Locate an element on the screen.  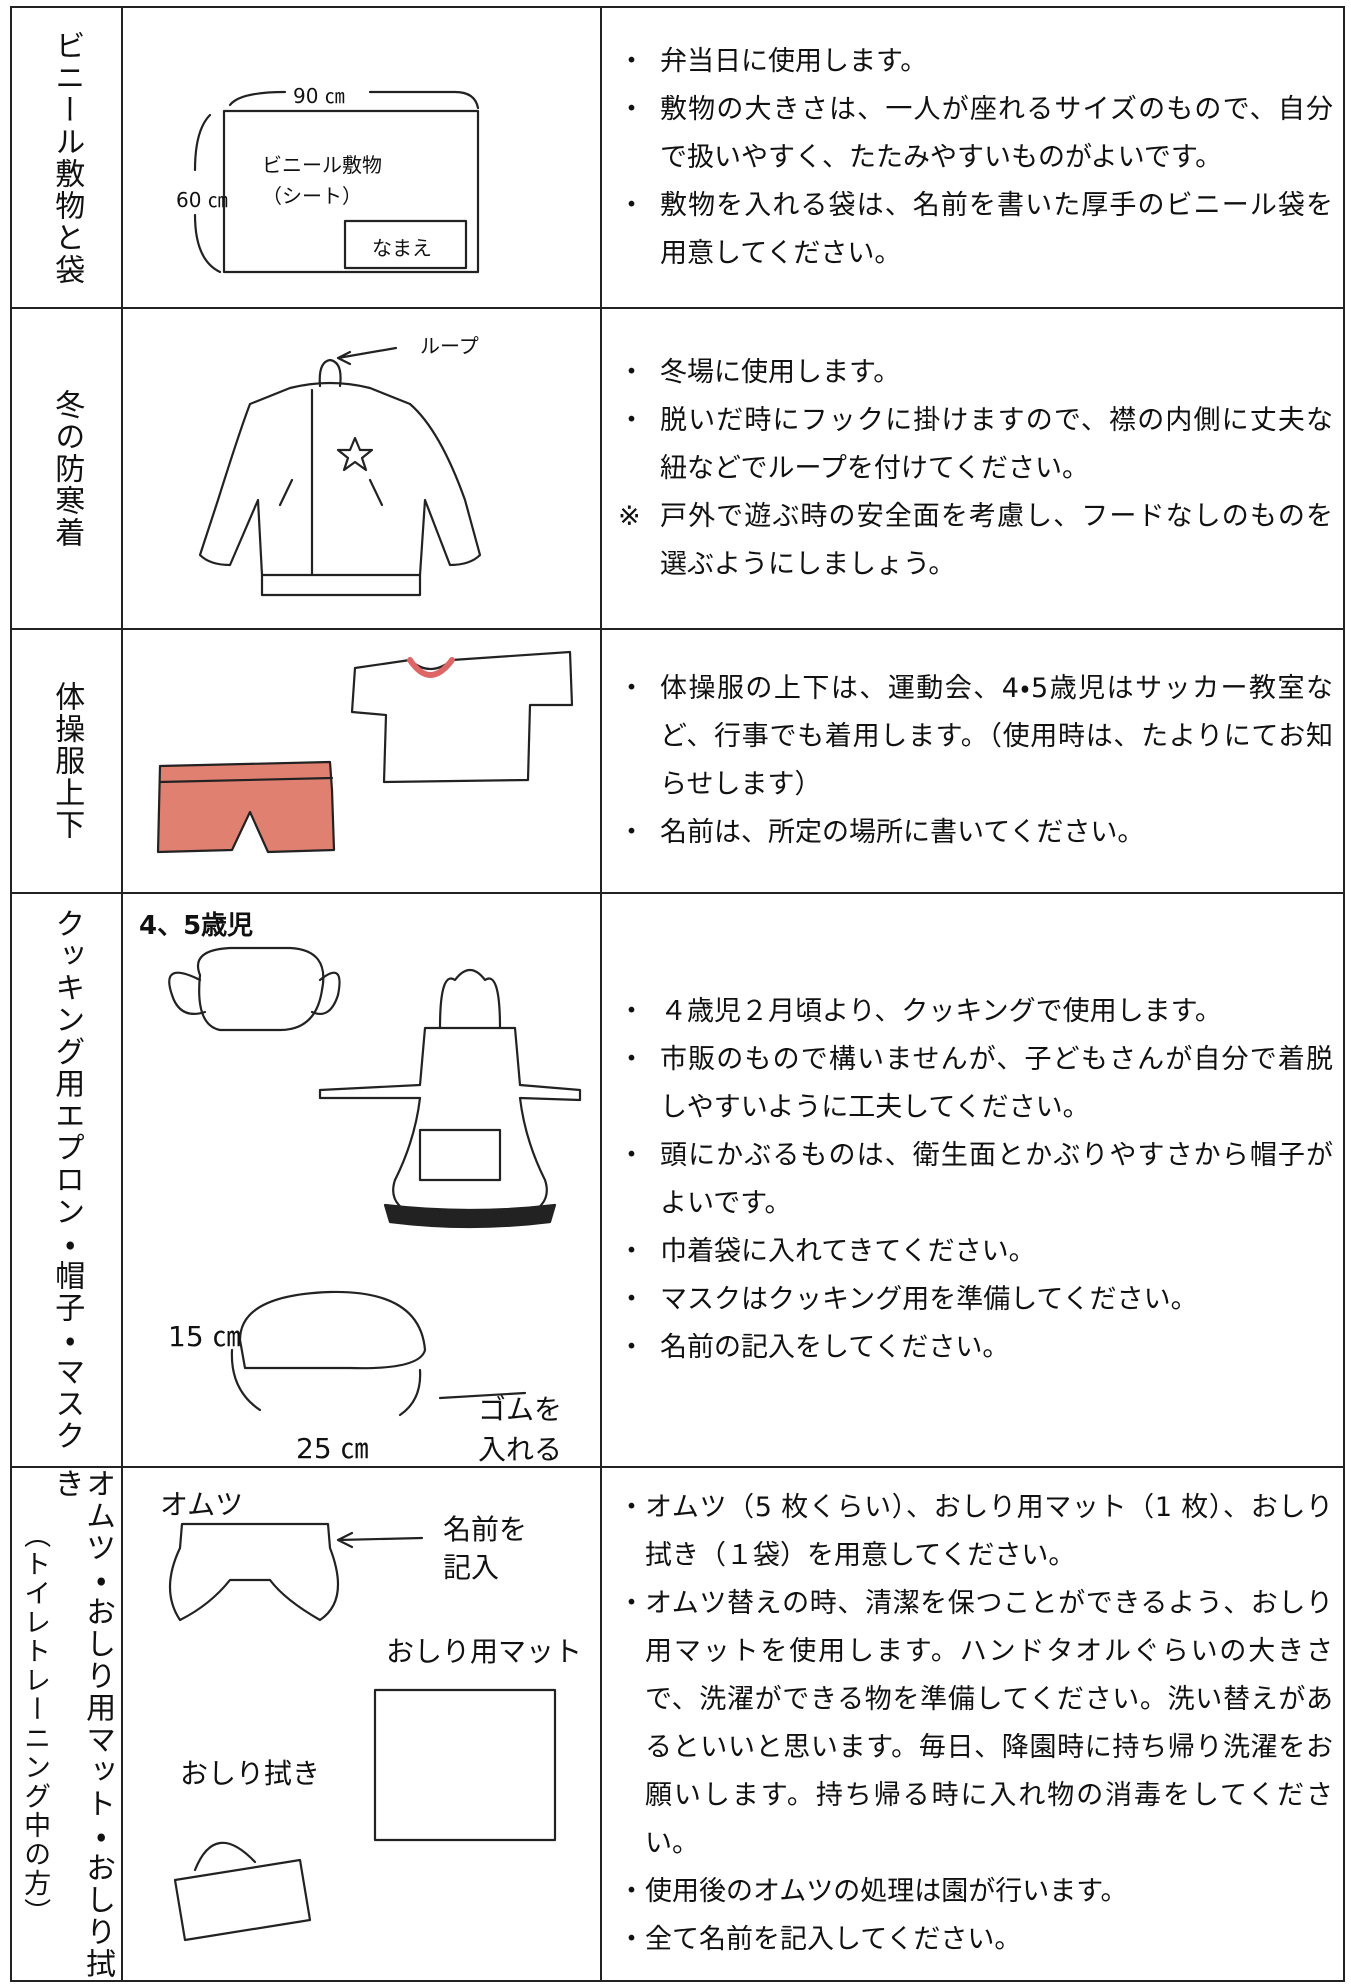
illustration-label: 15 ㎝ is located at coordinates (204, 1336).